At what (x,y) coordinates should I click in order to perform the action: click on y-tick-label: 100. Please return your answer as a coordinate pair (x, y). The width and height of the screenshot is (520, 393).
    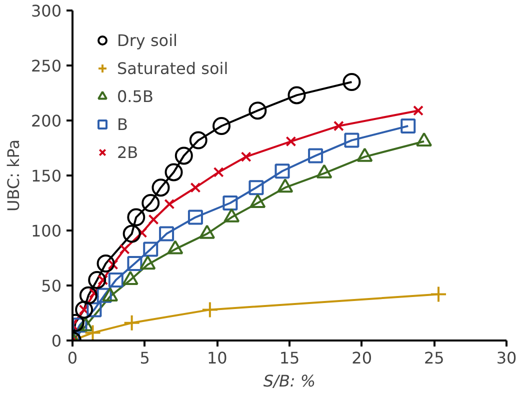
    Looking at the image, I should click on (46, 231).